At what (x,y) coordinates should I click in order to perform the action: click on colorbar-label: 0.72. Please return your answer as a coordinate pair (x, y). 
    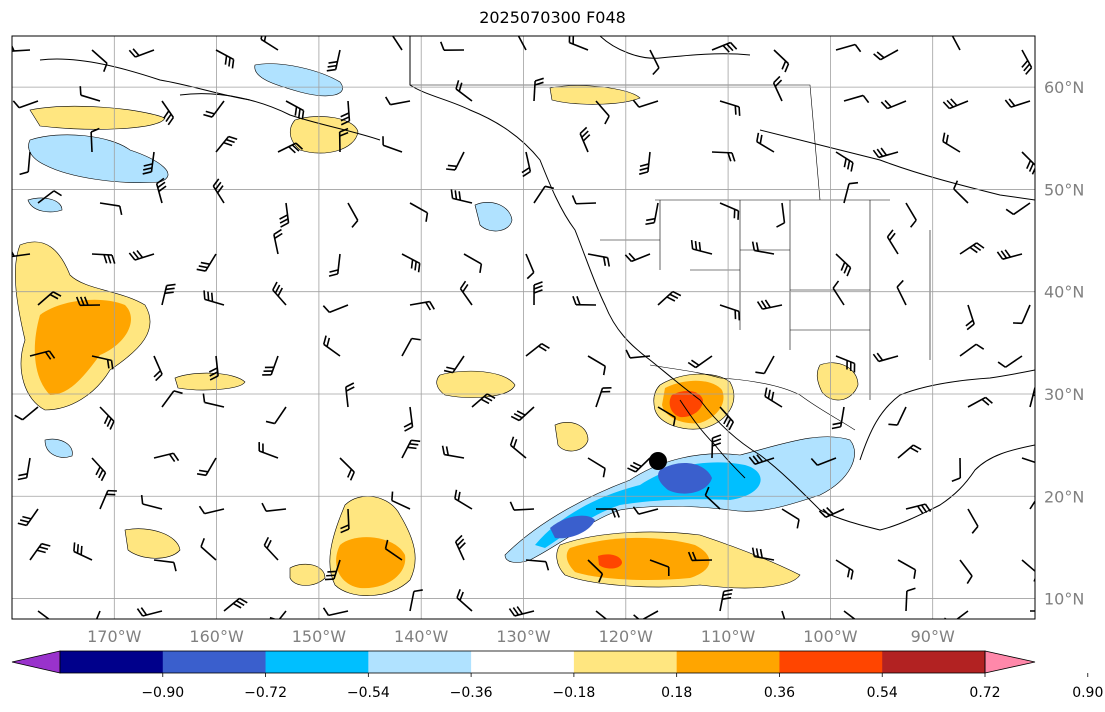
    Looking at the image, I should click on (984, 693).